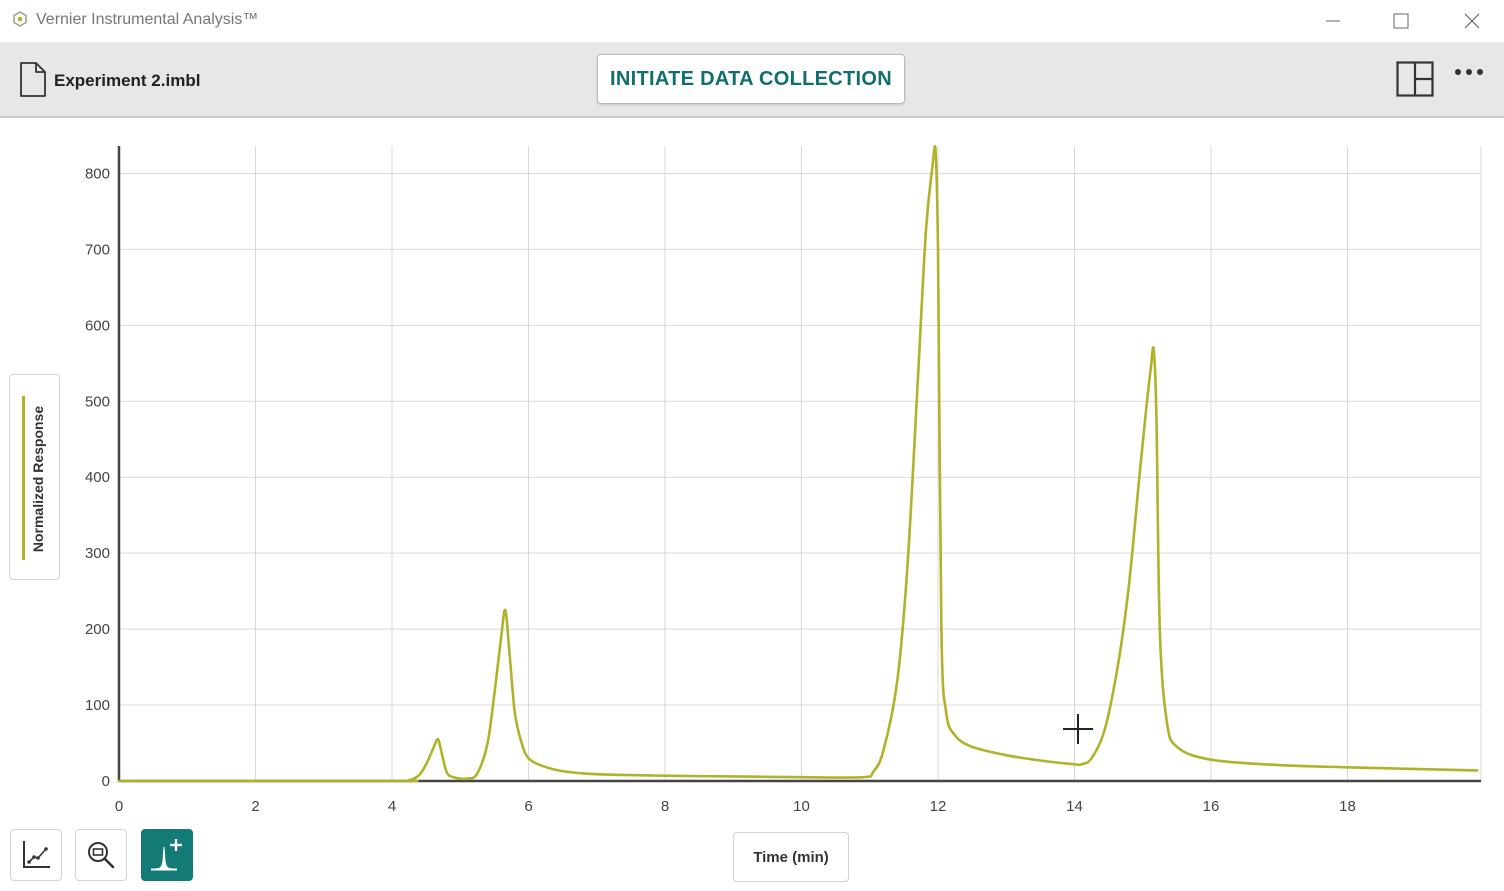  I want to click on y-tick-label: 100, so click(97, 705).